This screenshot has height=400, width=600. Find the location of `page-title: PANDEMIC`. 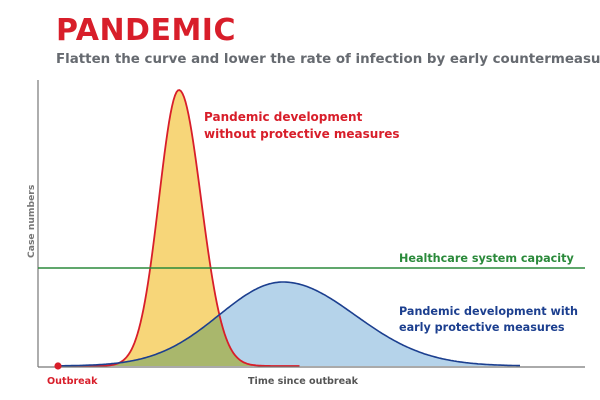

page-title: PANDEMIC is located at coordinates (146, 30).